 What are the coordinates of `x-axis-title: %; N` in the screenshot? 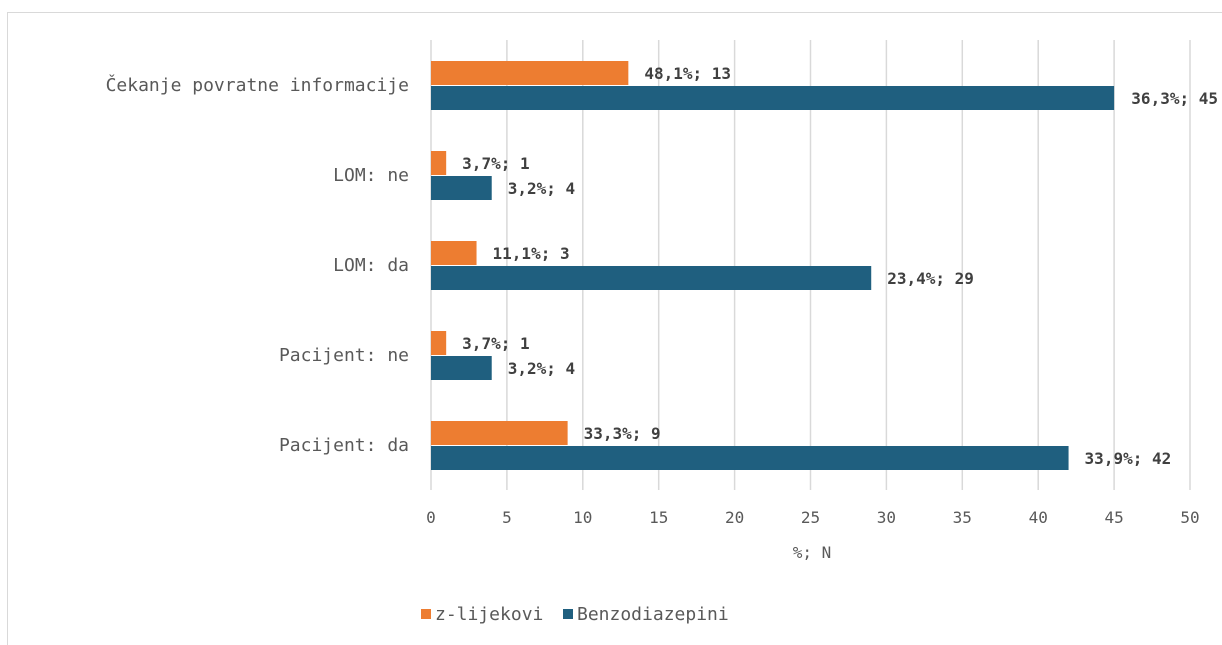 It's located at (812, 552).